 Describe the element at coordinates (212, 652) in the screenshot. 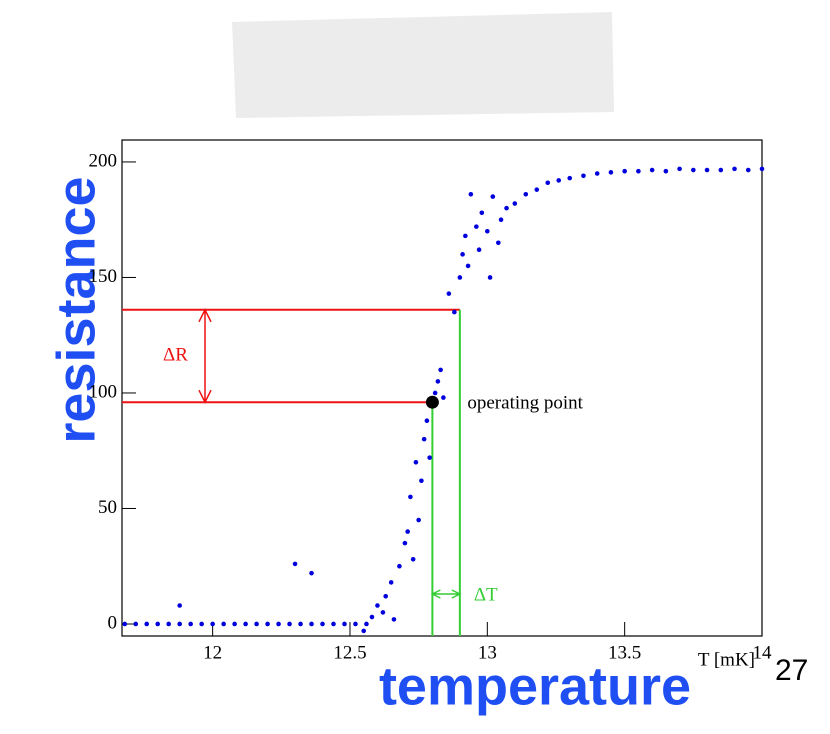

I see `x-tick-label: 12` at that location.